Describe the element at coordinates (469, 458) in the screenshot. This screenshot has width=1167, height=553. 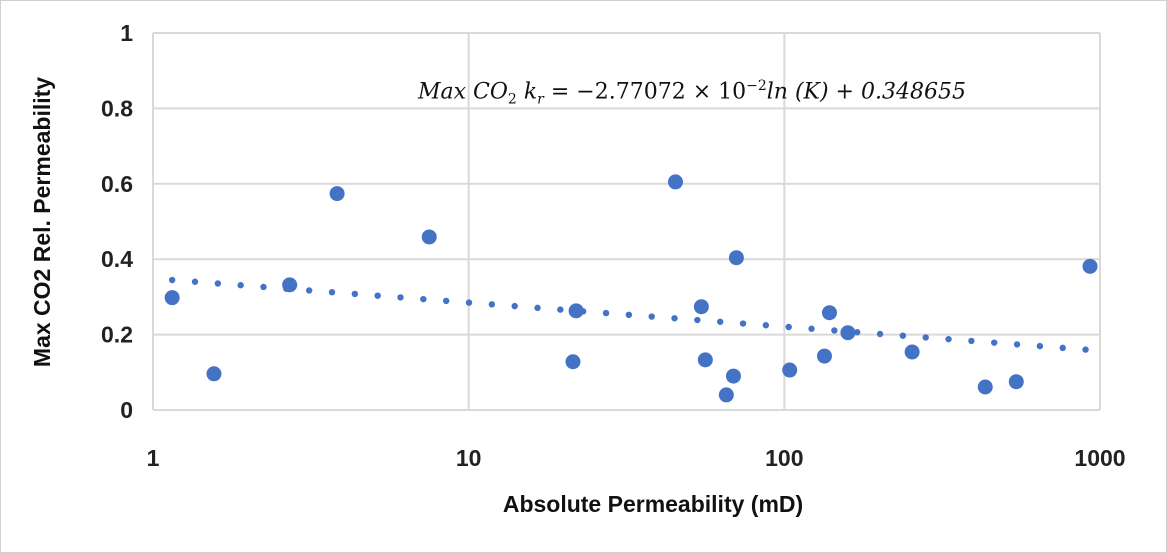
I see `x-tick-label: 10` at that location.